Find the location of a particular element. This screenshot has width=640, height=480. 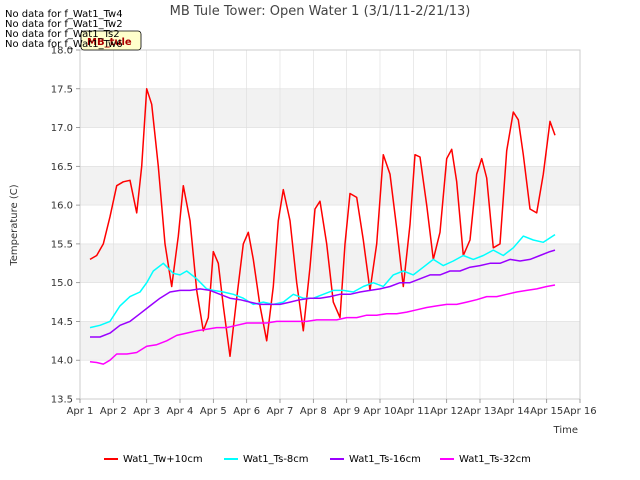

y-tick-label: 17.5 is located at coordinates (62, 89).